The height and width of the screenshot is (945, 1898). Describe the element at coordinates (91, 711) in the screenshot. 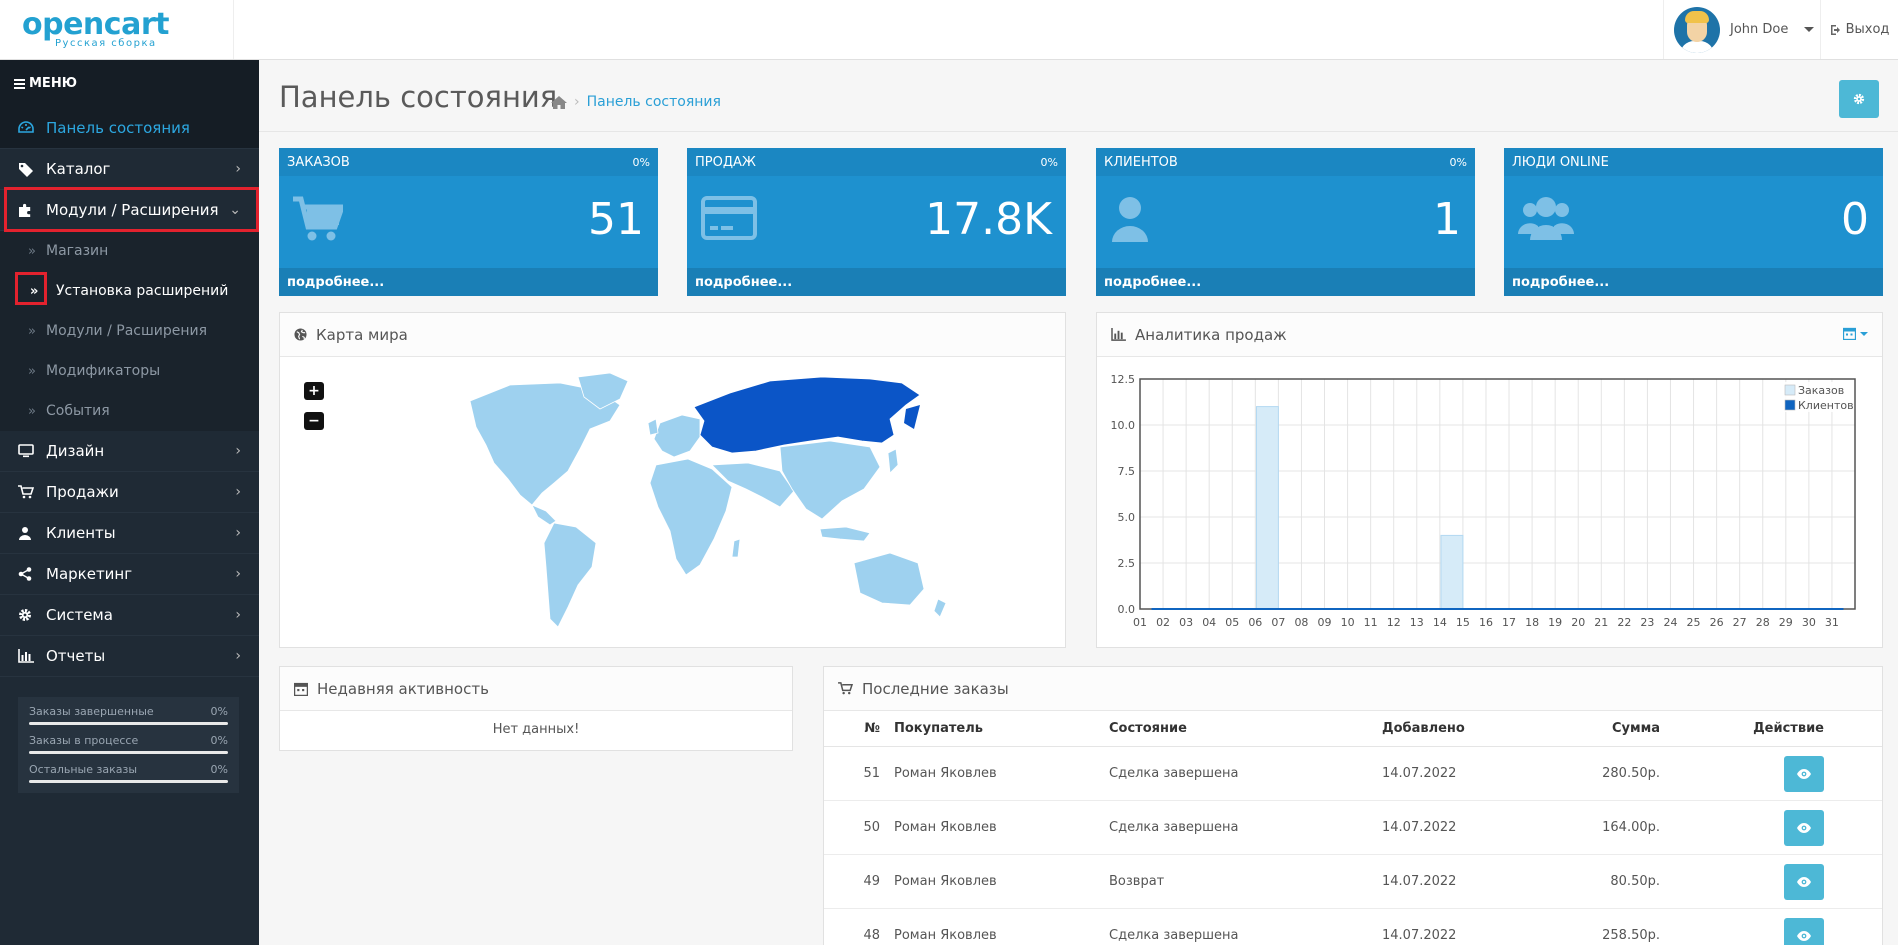

I see `stat-label: Заказы завершенные` at that location.